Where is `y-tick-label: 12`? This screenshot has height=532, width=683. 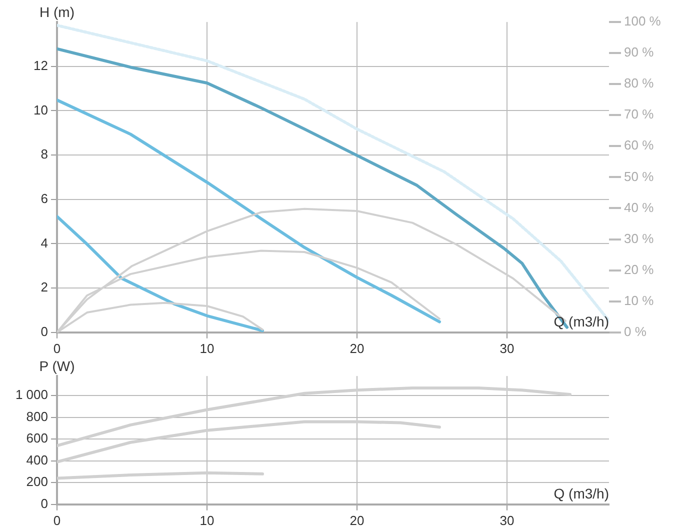
y-tick-label: 12 is located at coordinates (41, 65).